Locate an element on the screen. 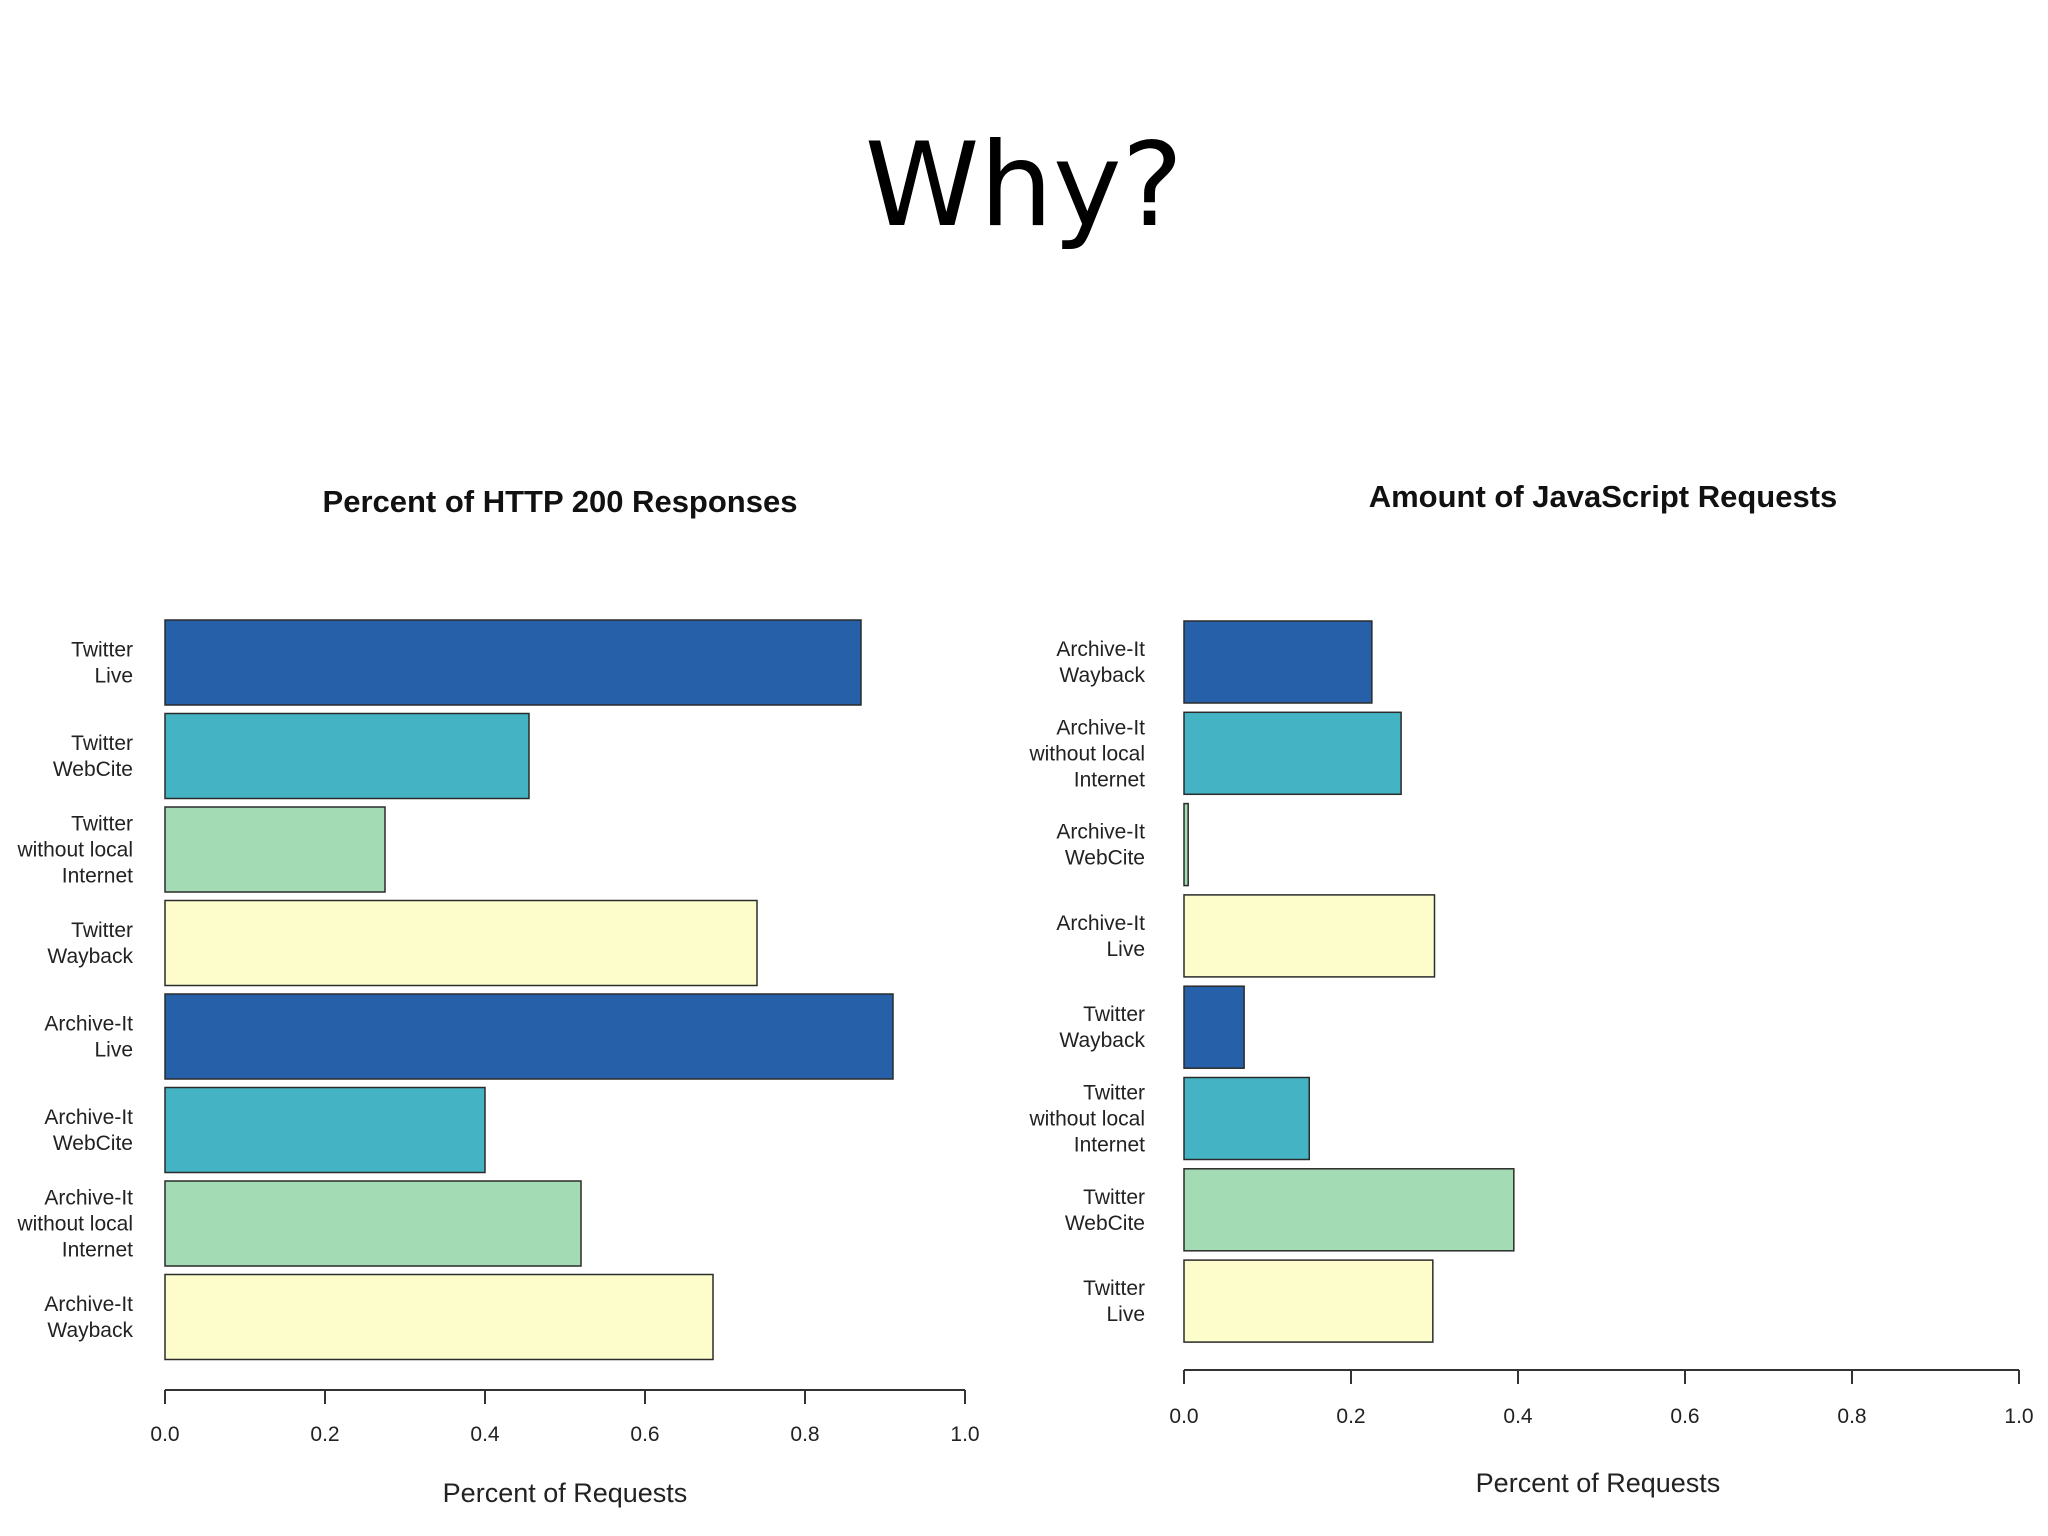 Image resolution: width=2048 pixels, height=1536 pixels. chart-title: Percent of HTTP 200 Responses is located at coordinates (560, 501).